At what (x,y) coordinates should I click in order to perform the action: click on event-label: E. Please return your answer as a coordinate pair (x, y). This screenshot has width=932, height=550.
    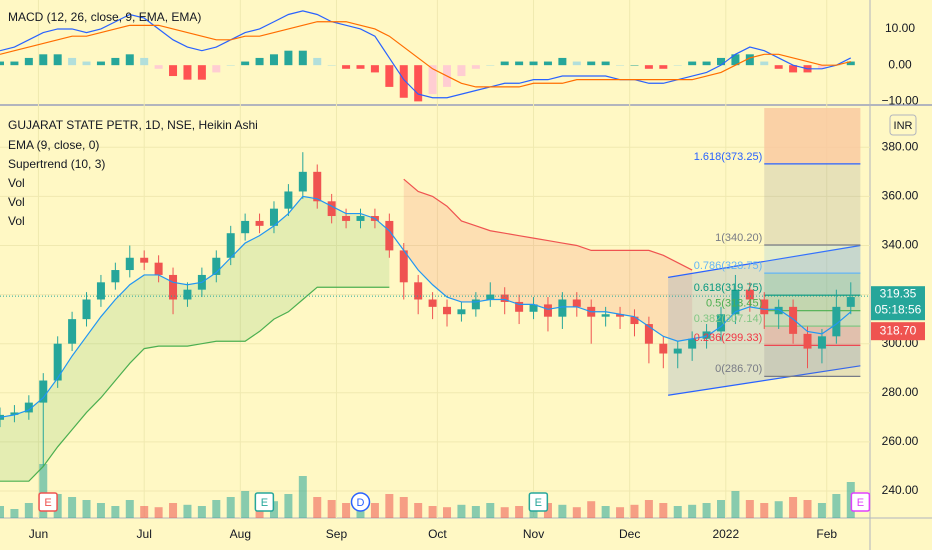
    Looking at the image, I should click on (264, 503).